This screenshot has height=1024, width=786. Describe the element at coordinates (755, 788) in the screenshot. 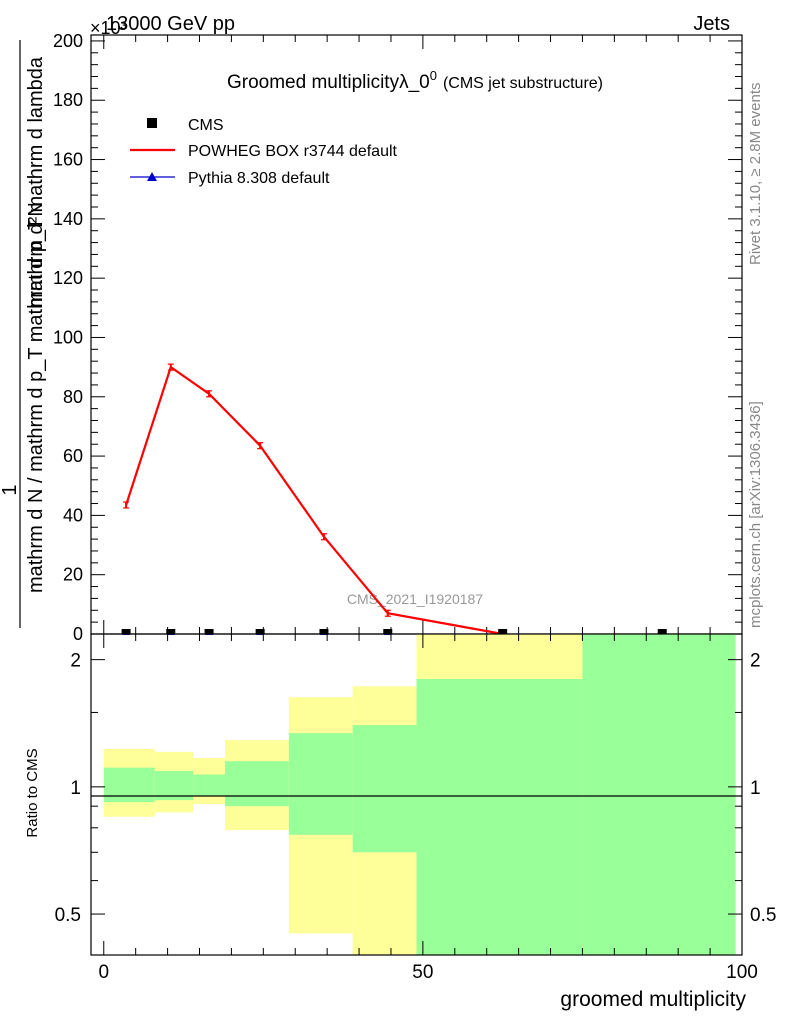

I see `ratio-y-tick-label-right: 1` at that location.